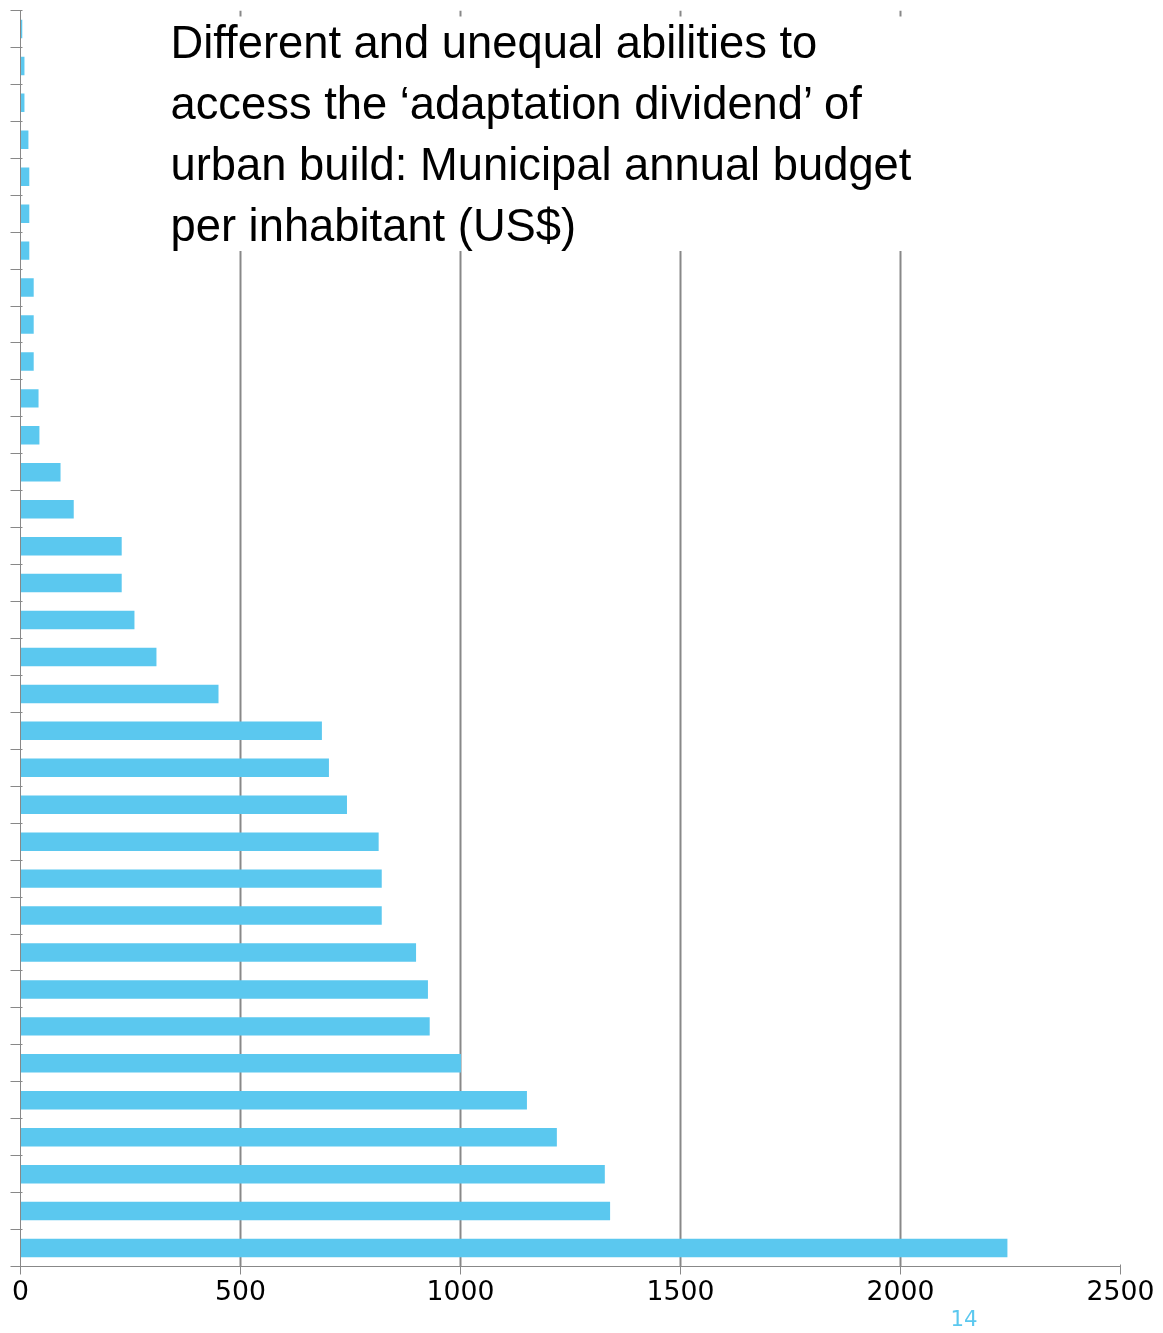  Describe the element at coordinates (1120, 1290) in the screenshot. I see `x-tick-label: 2500` at that location.